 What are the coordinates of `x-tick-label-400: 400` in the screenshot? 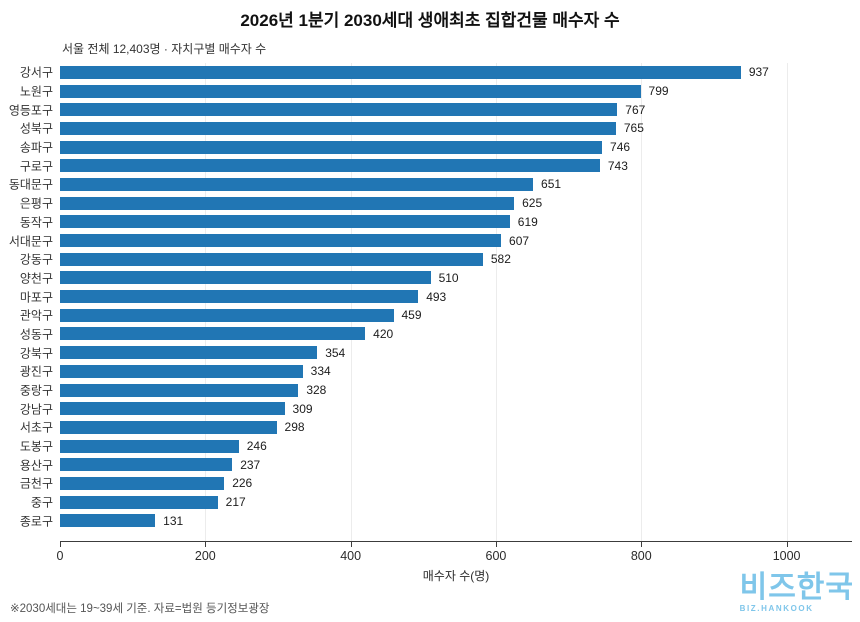 It's located at (351, 556).